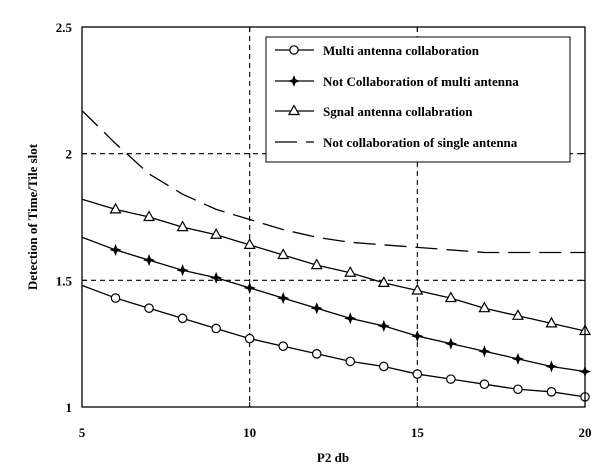 The image size is (592, 471). Describe the element at coordinates (64, 27) in the screenshot. I see `y-tick-label: 2.5` at that location.